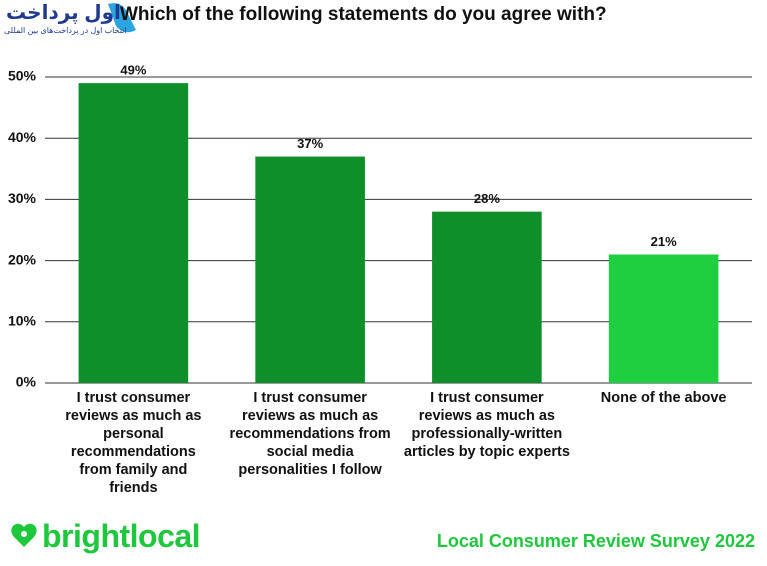 Image resolution: width=767 pixels, height=566 pixels. I want to click on watermark-title: اول پرداخت, so click(63, 13).